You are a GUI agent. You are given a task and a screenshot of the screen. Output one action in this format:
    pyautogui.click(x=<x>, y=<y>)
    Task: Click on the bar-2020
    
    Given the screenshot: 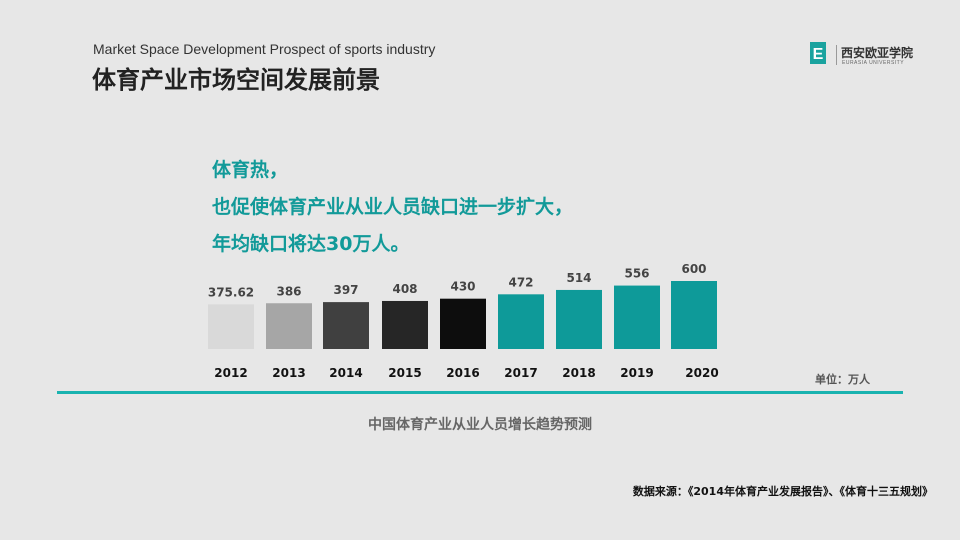 What is the action you would take?
    pyautogui.click(x=694, y=315)
    